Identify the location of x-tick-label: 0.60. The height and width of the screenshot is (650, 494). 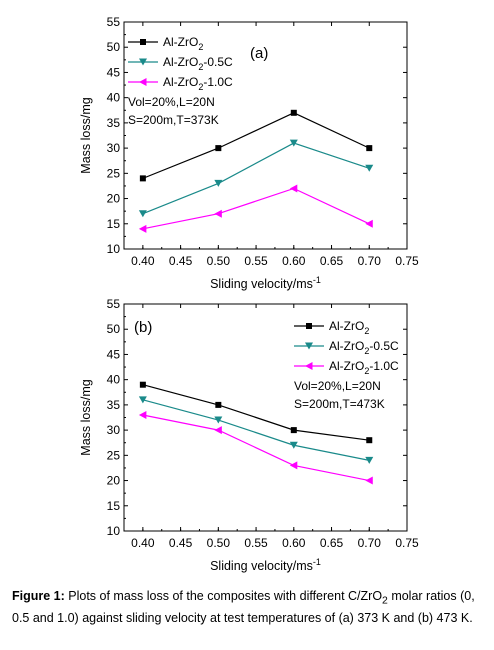
(294, 261).